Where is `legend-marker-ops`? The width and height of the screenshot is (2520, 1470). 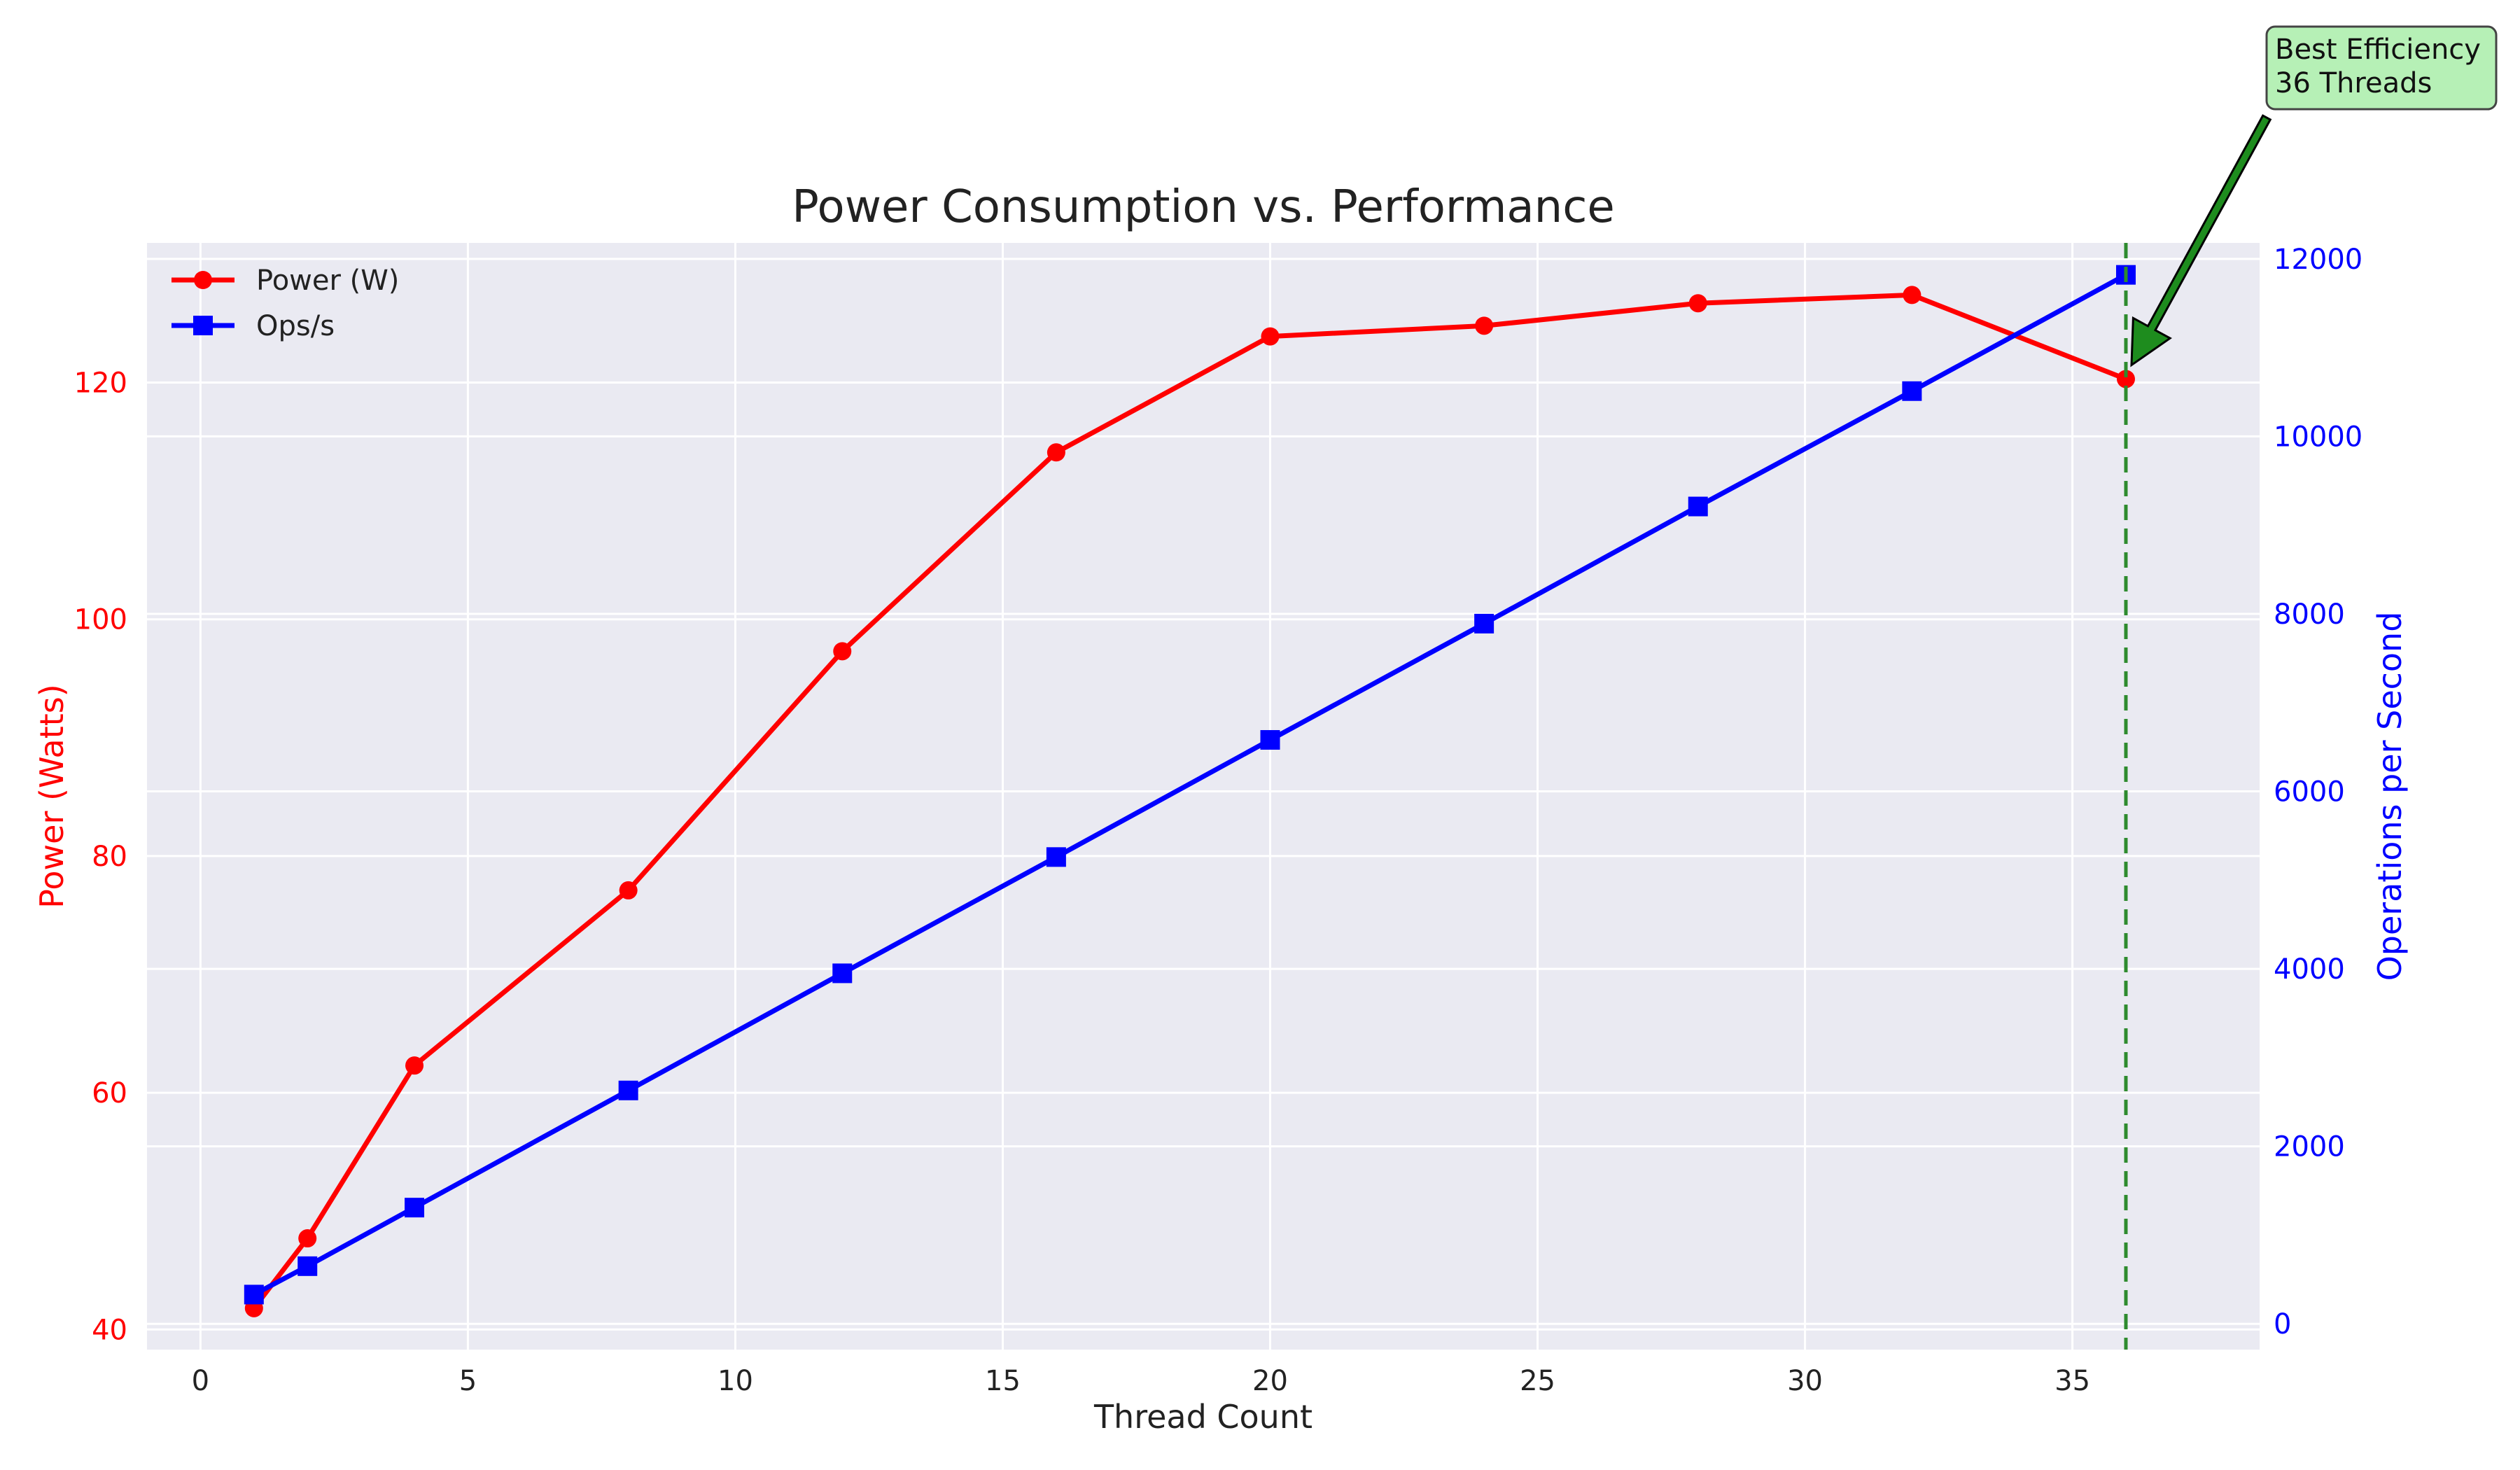
legend-marker-ops is located at coordinates (203, 325).